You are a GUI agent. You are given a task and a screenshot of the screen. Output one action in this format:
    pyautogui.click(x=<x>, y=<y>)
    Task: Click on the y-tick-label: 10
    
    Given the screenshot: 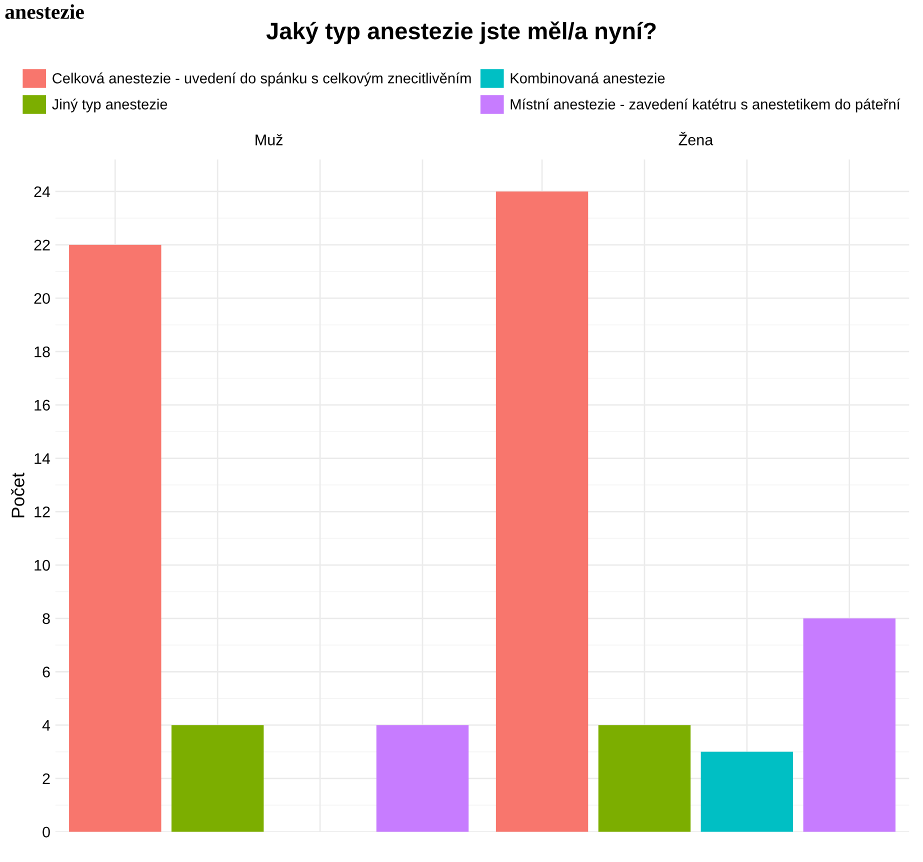 What is the action you would take?
    pyautogui.click(x=42, y=565)
    